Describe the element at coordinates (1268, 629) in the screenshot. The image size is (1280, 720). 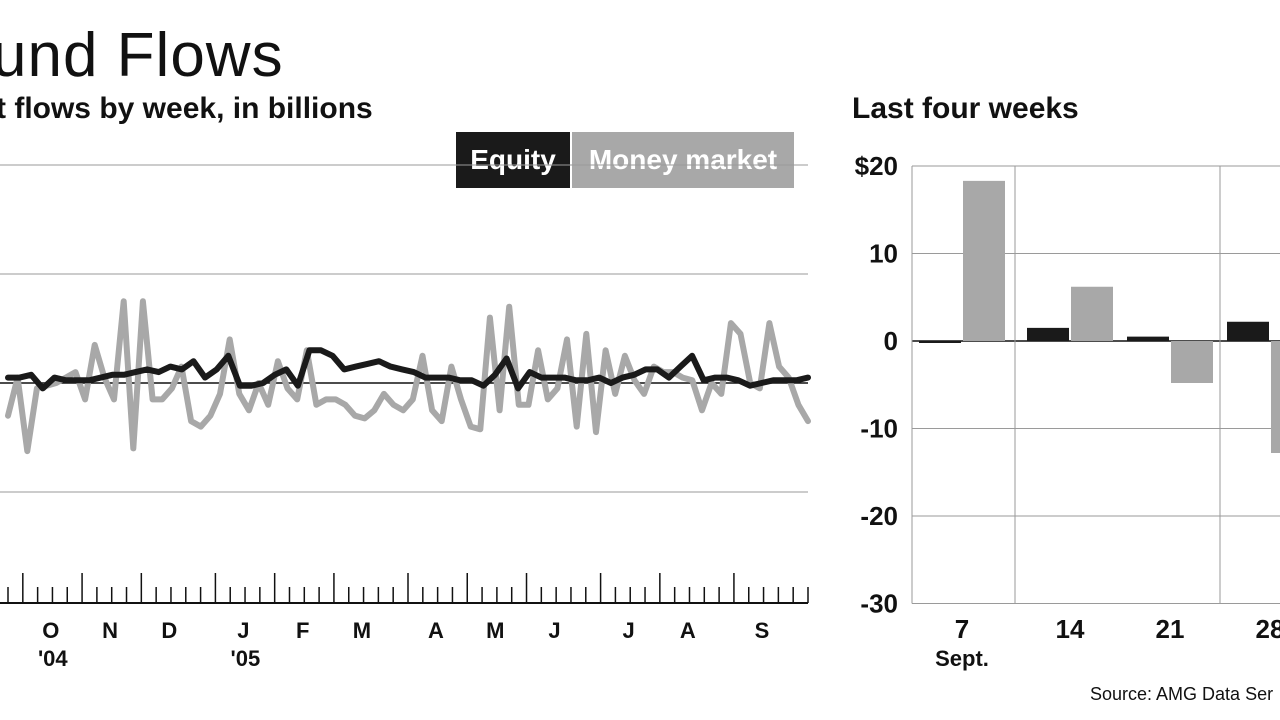
I see `right-x-label-3: 28` at that location.